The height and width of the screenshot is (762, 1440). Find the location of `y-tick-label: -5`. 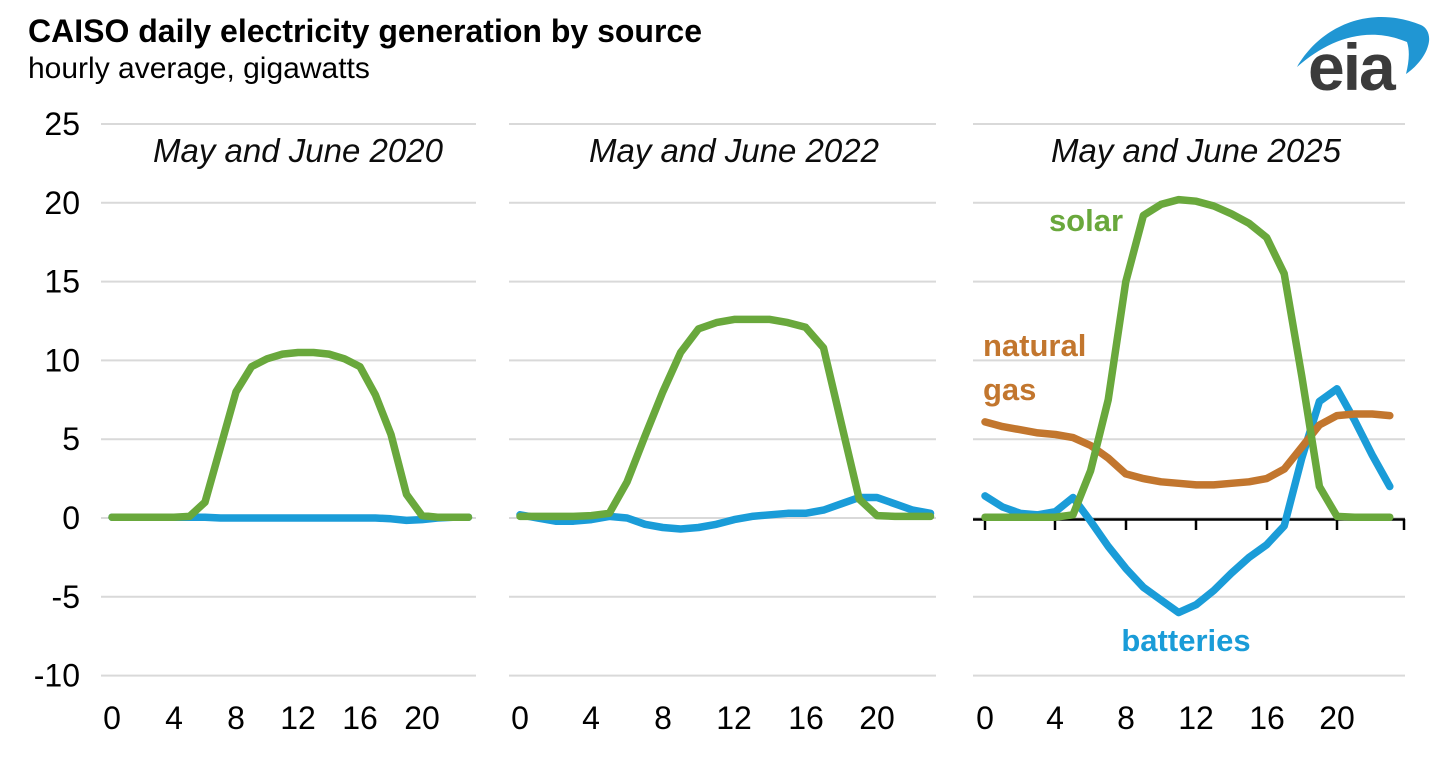

y-tick-label: -5 is located at coordinates (66, 597).